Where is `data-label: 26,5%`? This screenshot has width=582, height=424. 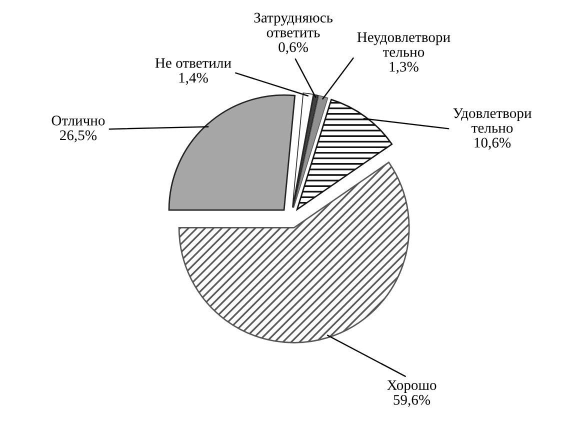 data-label: 26,5% is located at coordinates (78, 136).